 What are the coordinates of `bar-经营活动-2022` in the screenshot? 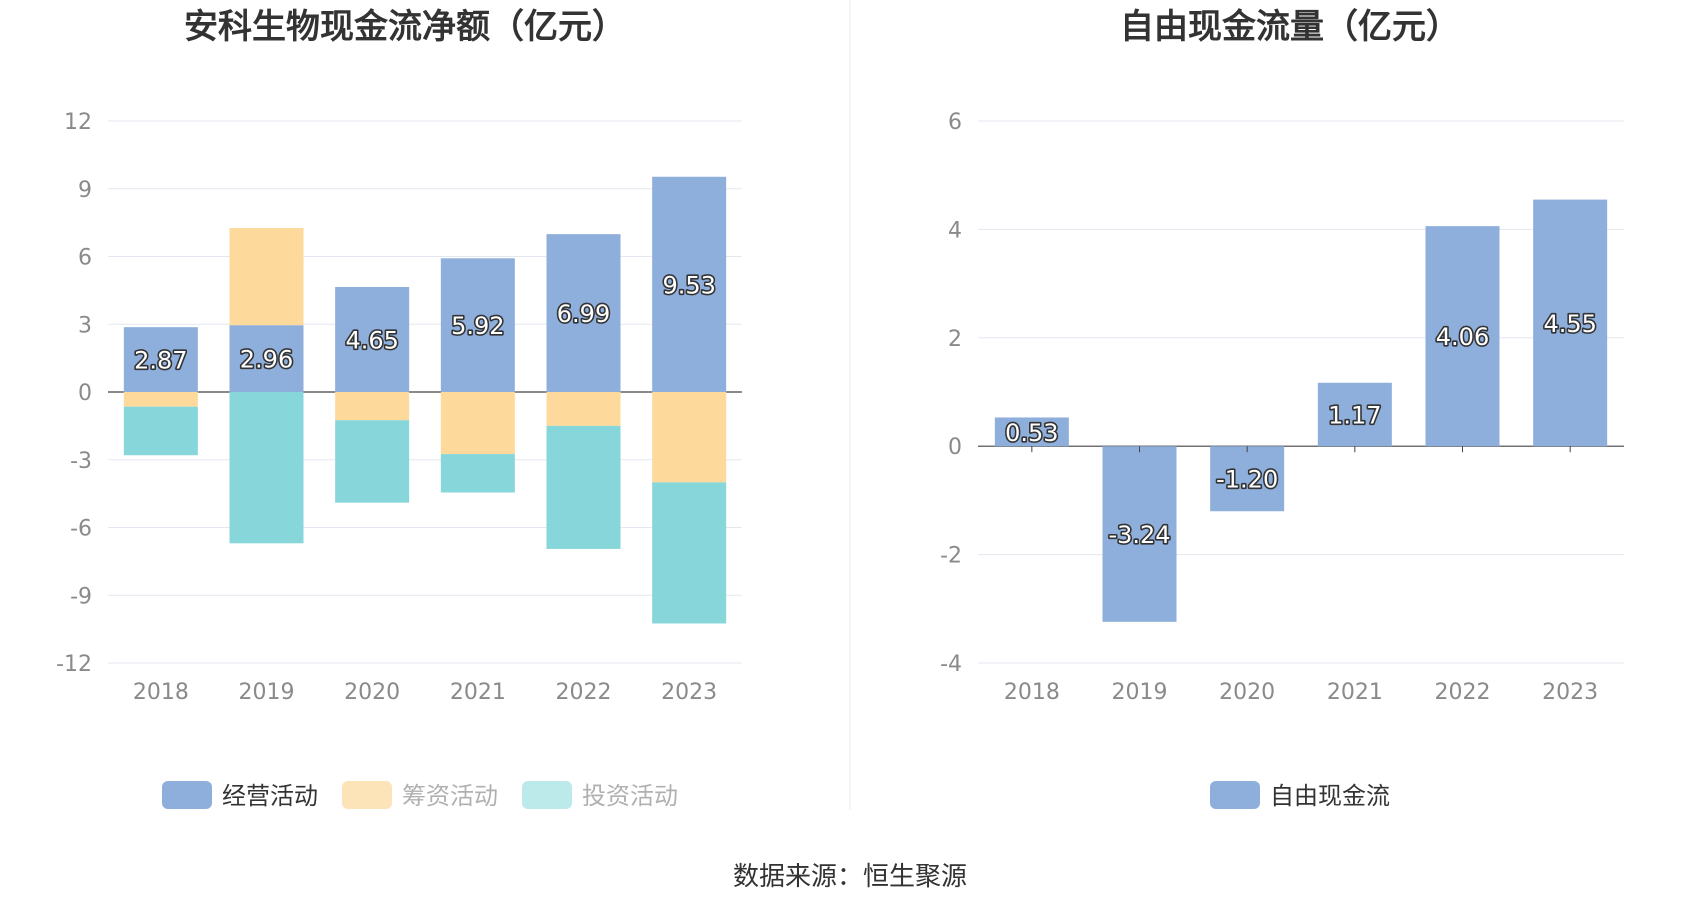 It's located at (583, 313).